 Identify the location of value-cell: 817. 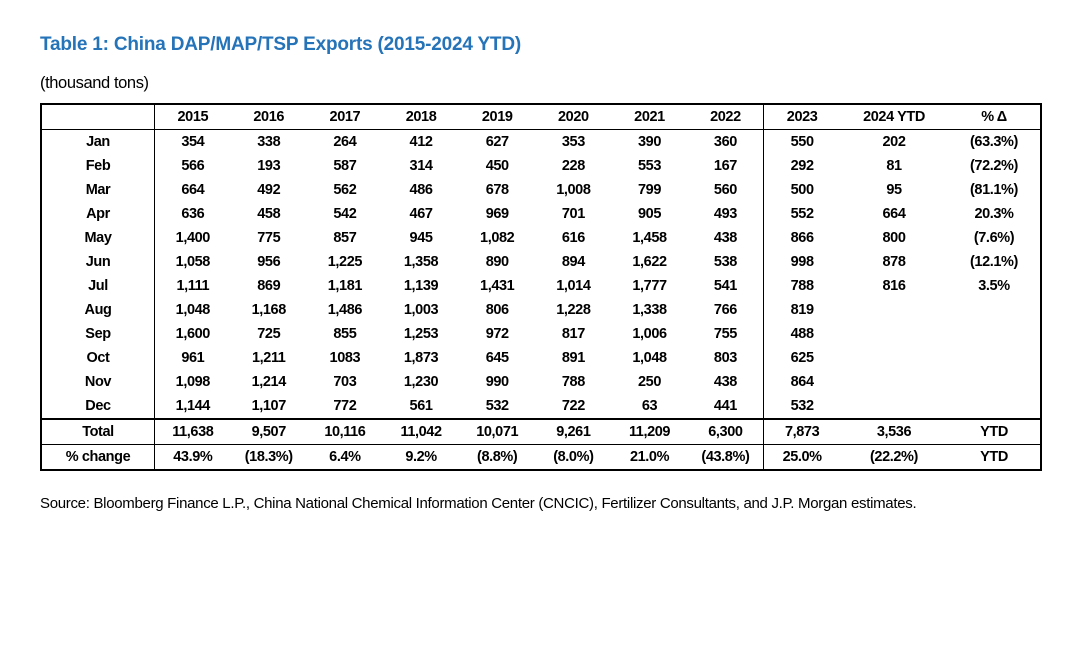
(573, 334).